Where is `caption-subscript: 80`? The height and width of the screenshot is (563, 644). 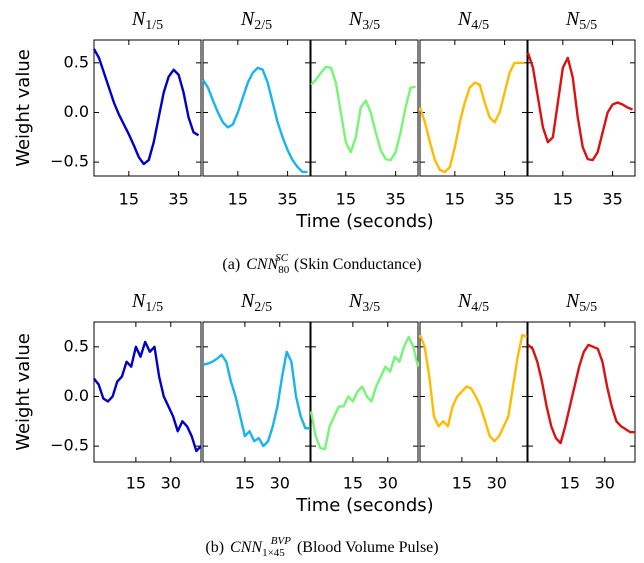
caption-subscript: 80 is located at coordinates (284, 270).